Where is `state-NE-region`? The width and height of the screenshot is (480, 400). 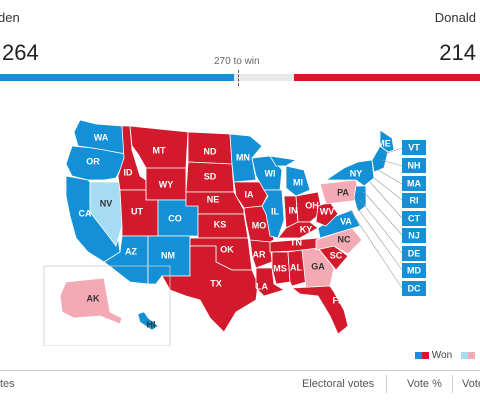
state-NE-region is located at coordinates (380, 159).